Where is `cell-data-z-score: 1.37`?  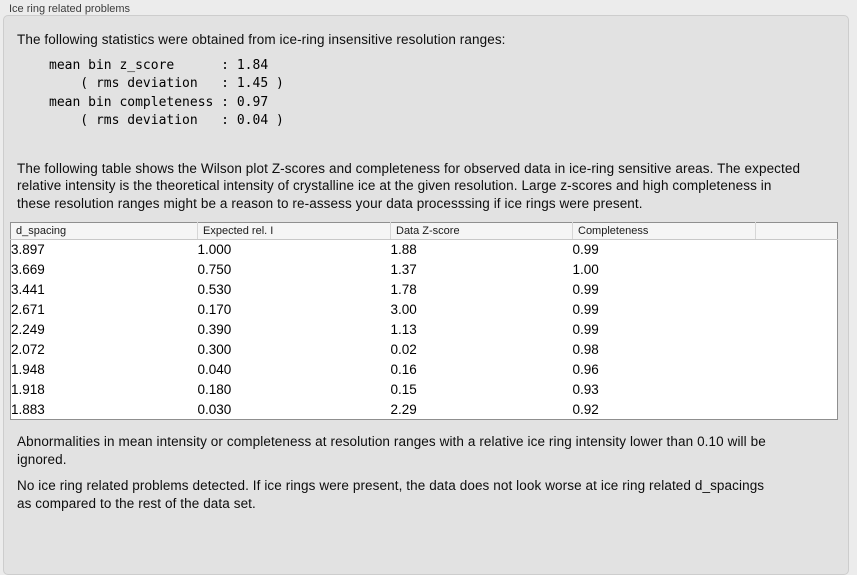
cell-data-z-score: 1.37 is located at coordinates (403, 269).